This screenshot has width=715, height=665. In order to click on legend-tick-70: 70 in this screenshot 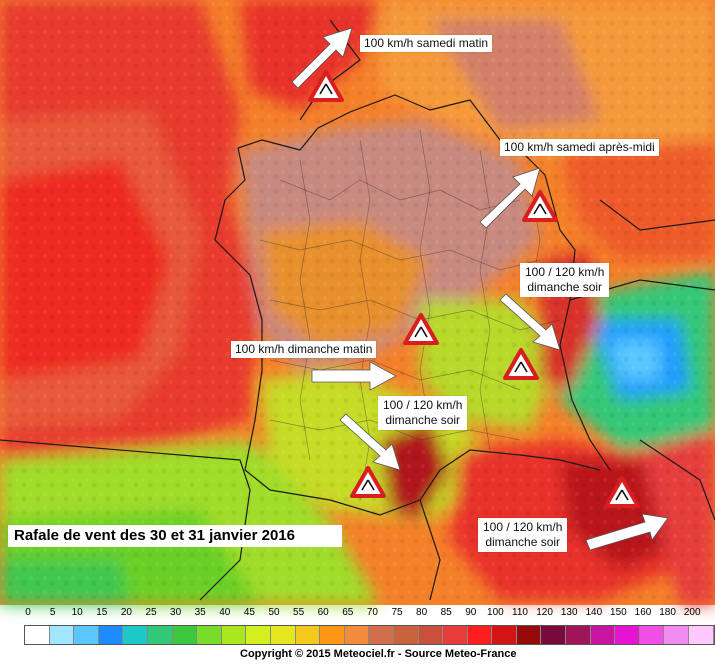, I will do `click(372, 612)`.